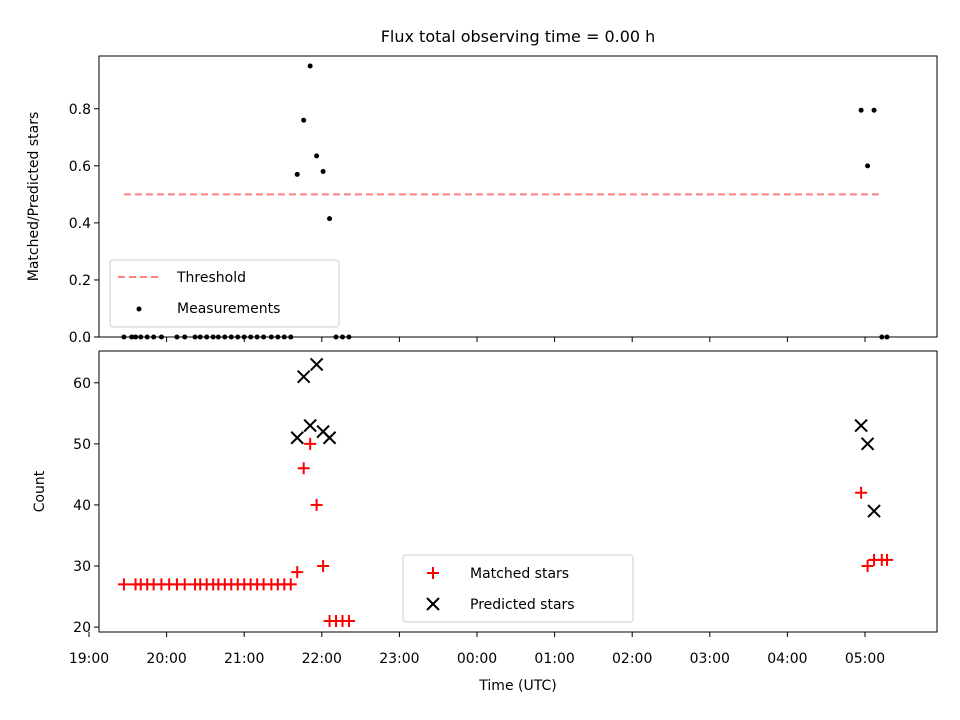  What do you see at coordinates (80, 167) in the screenshot?
I see `y-tick-label: 0.6` at bounding box center [80, 167].